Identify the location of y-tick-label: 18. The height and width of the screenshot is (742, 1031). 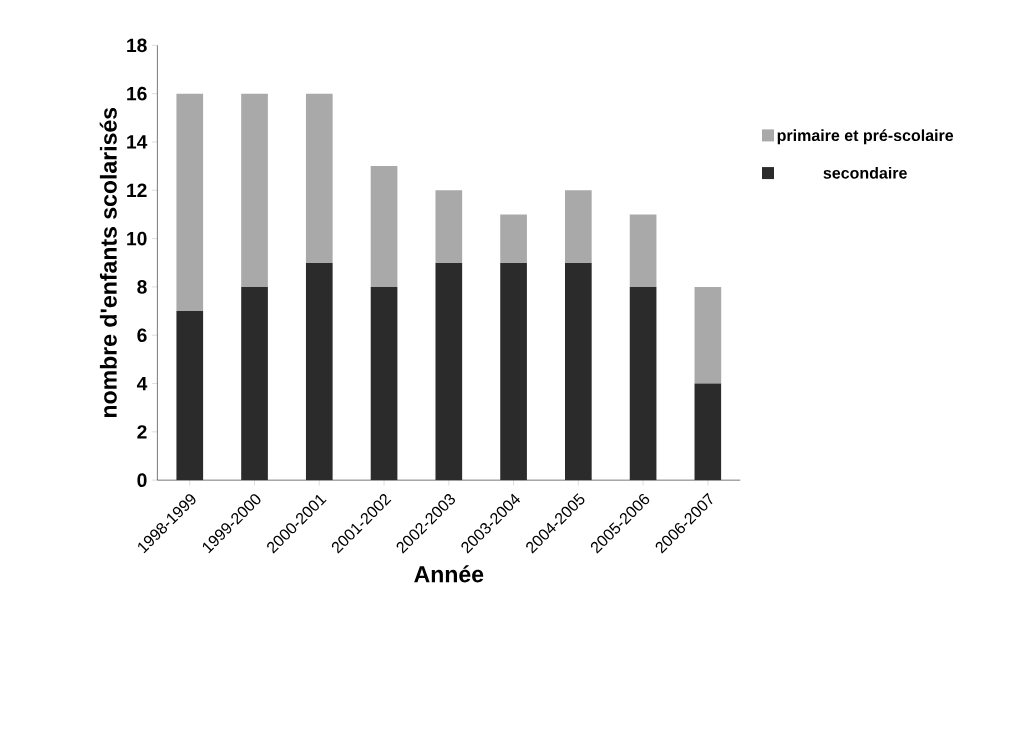
(137, 45).